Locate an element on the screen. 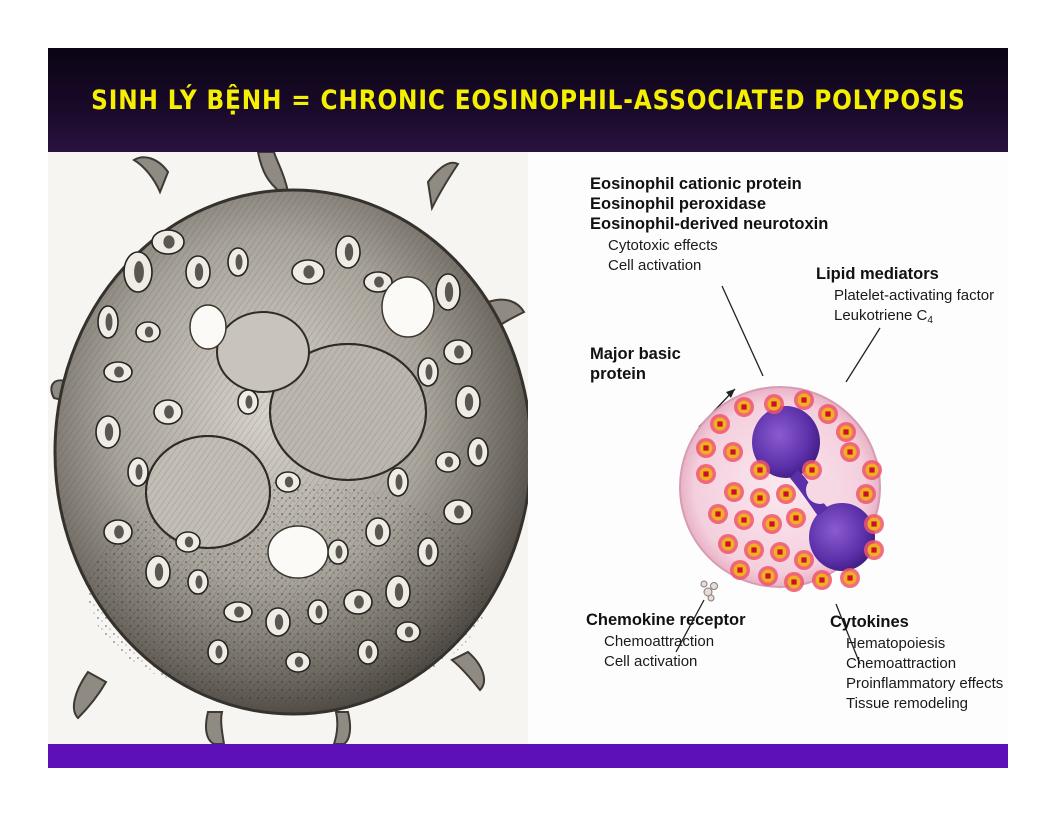 The height and width of the screenshot is (816, 1056). label-chemoattraction-receptor: Chemoattraction is located at coordinates (659, 641).